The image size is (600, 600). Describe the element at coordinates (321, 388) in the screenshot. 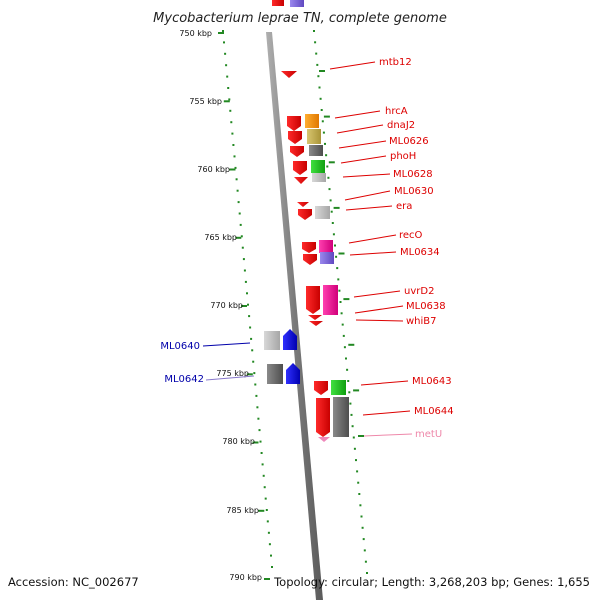

I see `gene-ML0643` at that location.